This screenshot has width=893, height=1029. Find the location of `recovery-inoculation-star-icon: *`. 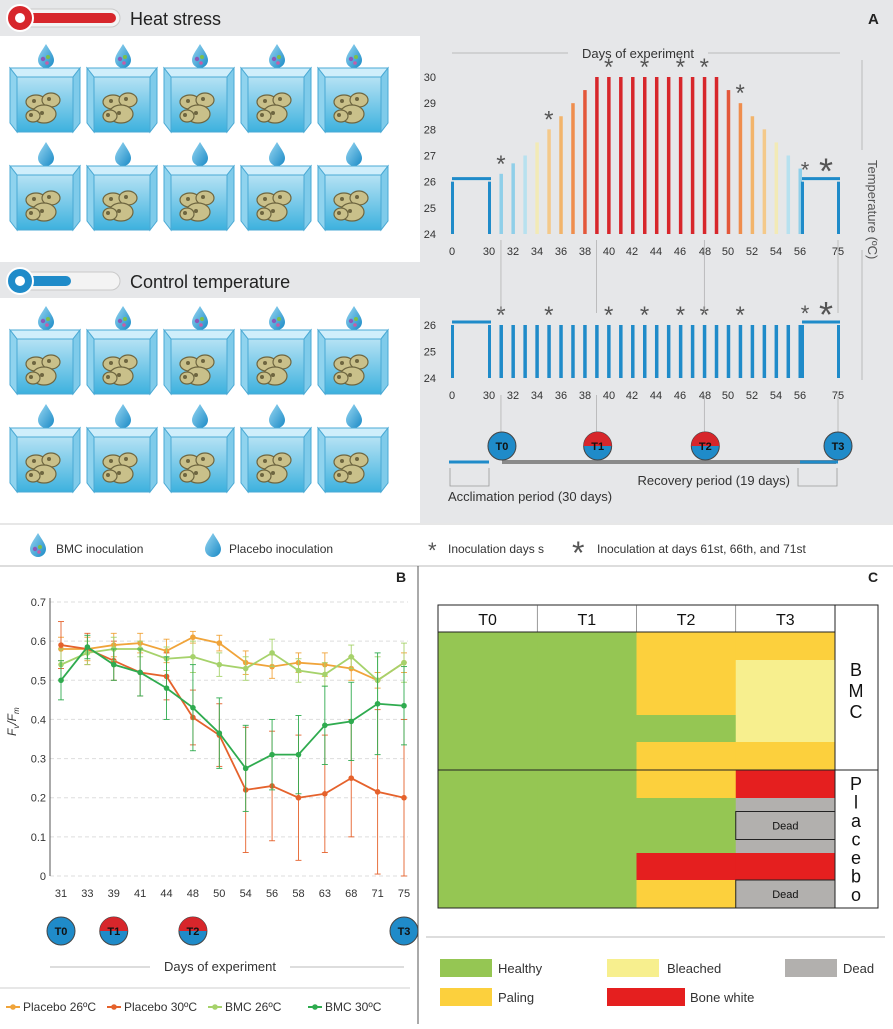

recovery-inoculation-star-icon: * is located at coordinates (826, 314).